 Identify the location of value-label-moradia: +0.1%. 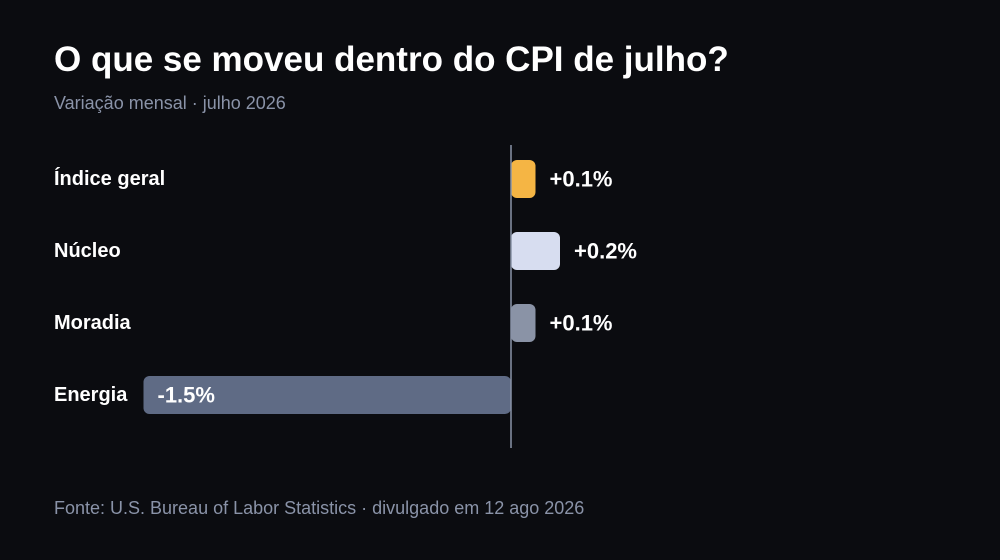
(581, 323).